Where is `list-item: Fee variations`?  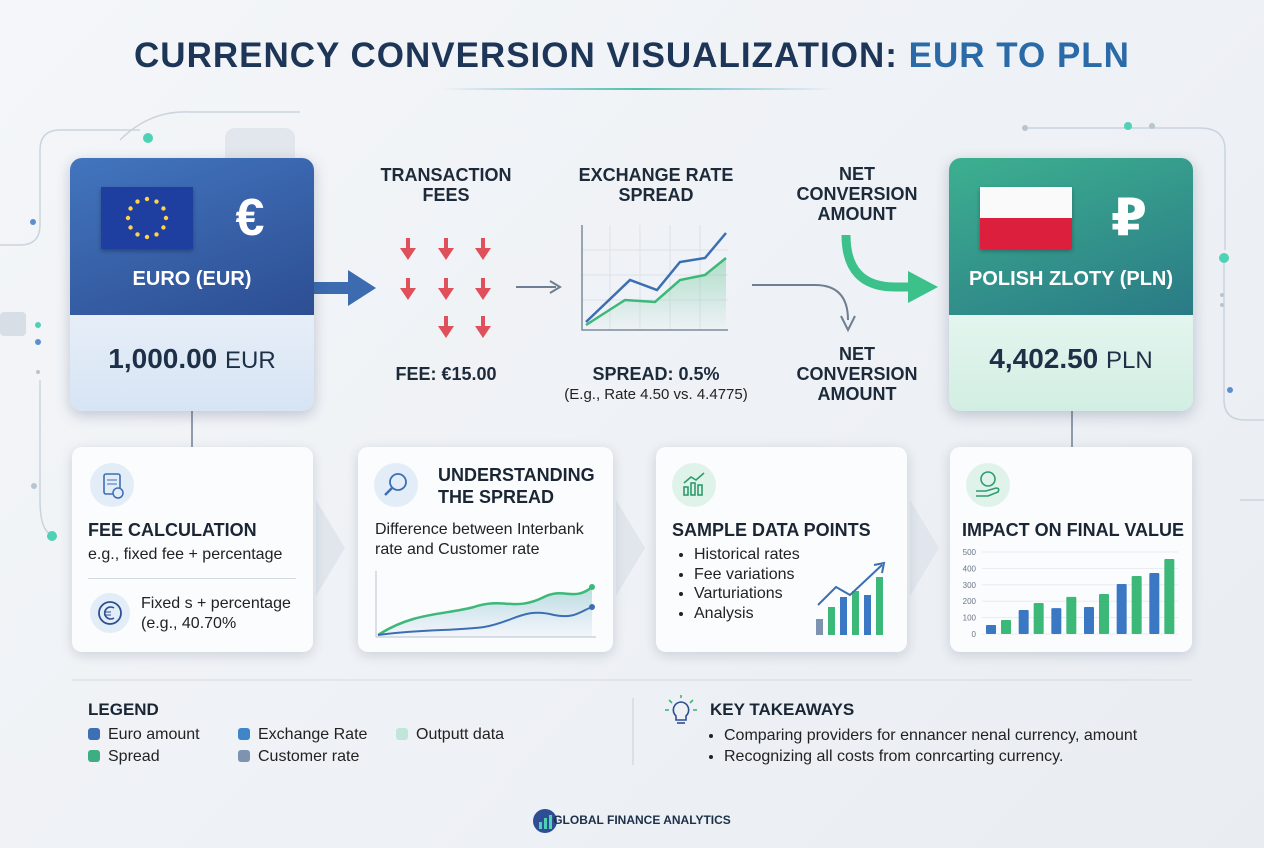 list-item: Fee variations is located at coordinates (747, 575).